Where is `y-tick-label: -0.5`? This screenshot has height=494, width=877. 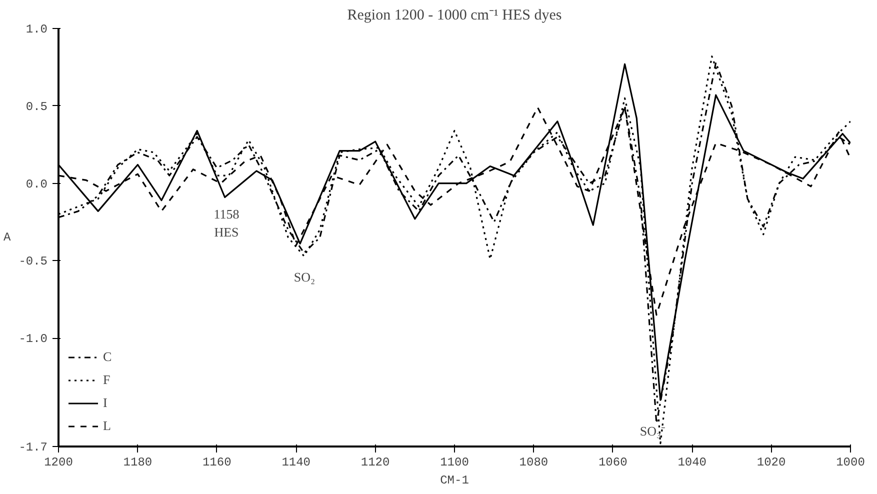
y-tick-label: -0.5 is located at coordinates (33, 261).